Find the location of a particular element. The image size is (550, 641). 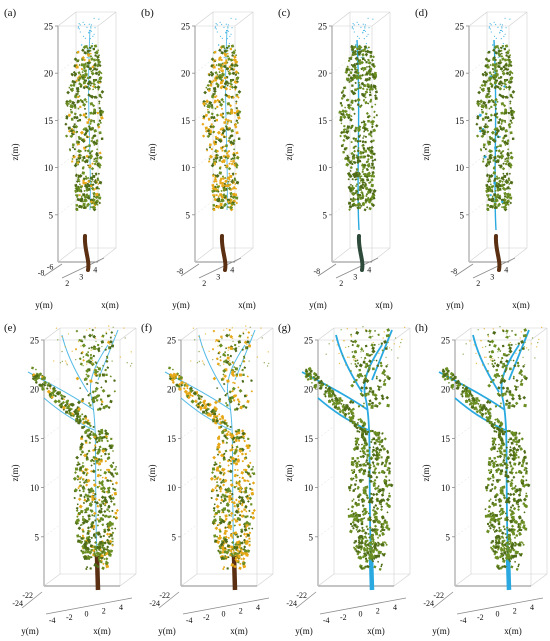

panel-d: (d) 5 10 15 20 25 z(m) -8 2 3 4 y(m) x(m) is located at coordinates (472, 158).